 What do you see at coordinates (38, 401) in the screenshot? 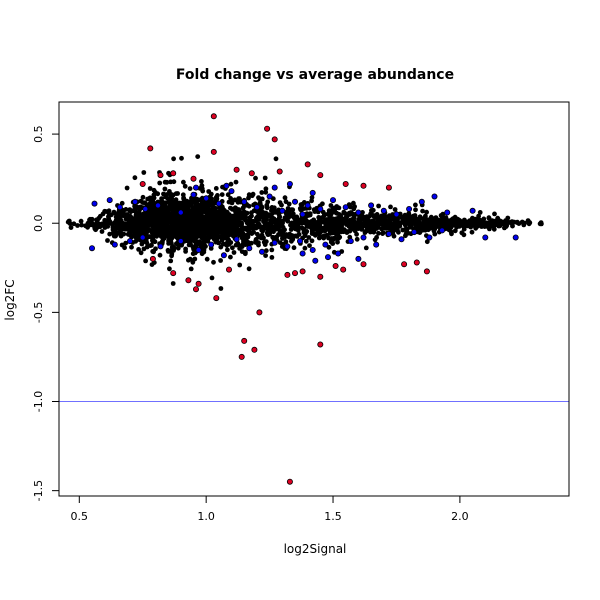
I see `y-tick-label: -1.0` at bounding box center [38, 401].